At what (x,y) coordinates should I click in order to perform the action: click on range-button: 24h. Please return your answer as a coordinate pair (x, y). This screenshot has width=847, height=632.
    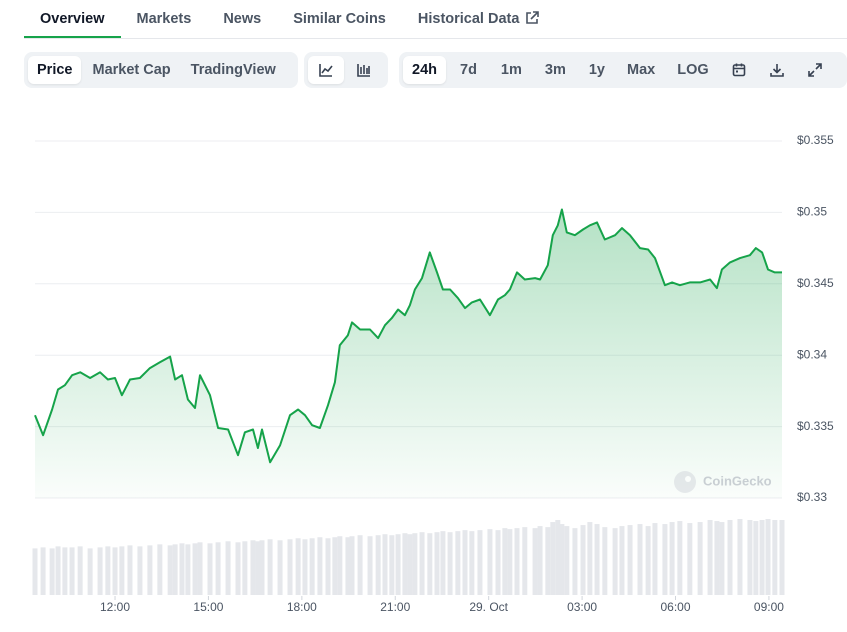
    Looking at the image, I should click on (424, 70).